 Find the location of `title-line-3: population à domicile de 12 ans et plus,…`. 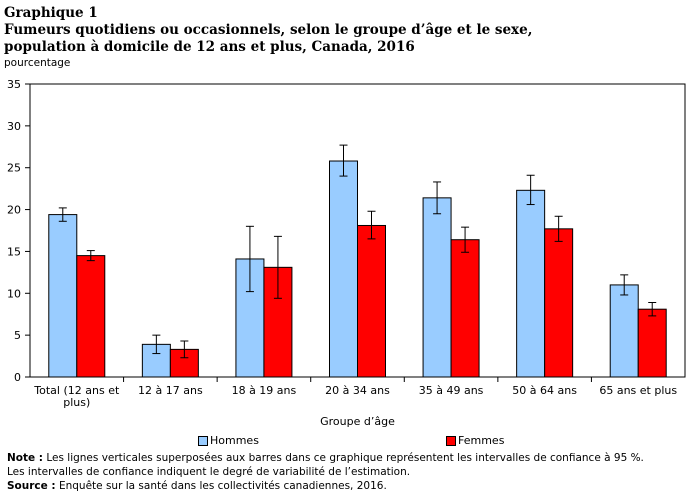

title-line-3: population à domicile de 12 ans et plus,… is located at coordinates (209, 47).